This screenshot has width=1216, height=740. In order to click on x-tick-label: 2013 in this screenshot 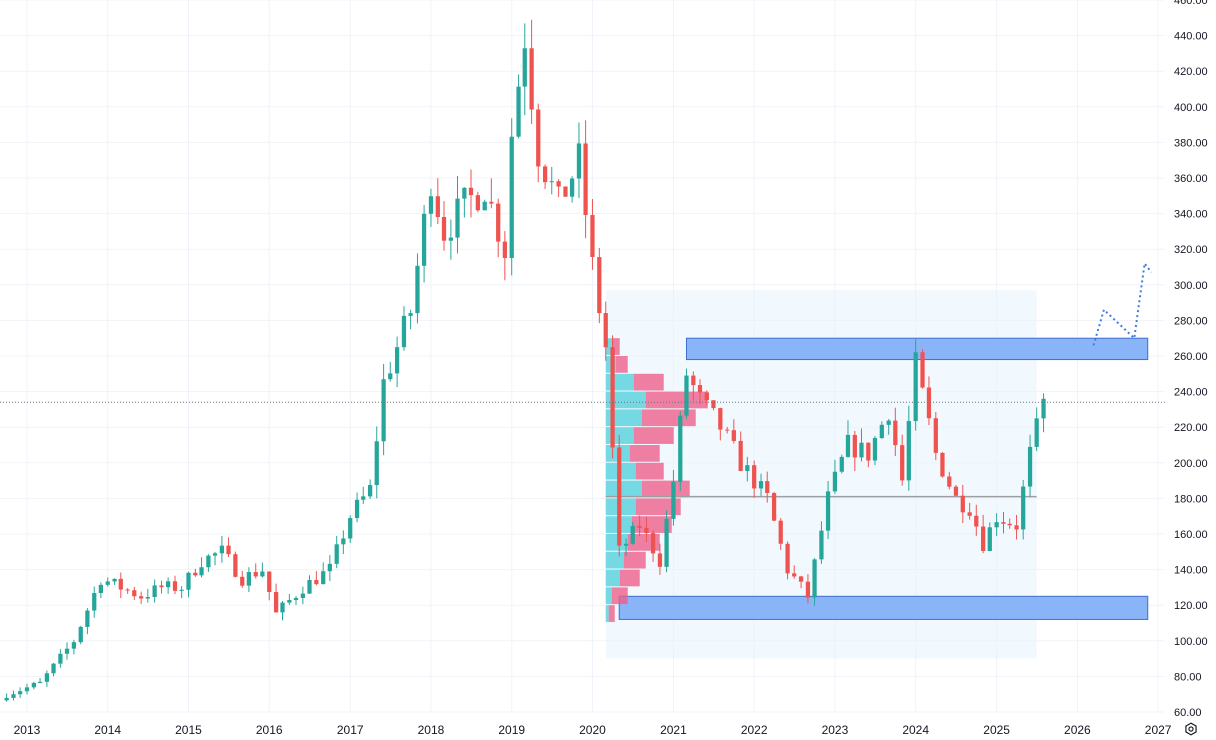, I will do `click(27, 730)`.